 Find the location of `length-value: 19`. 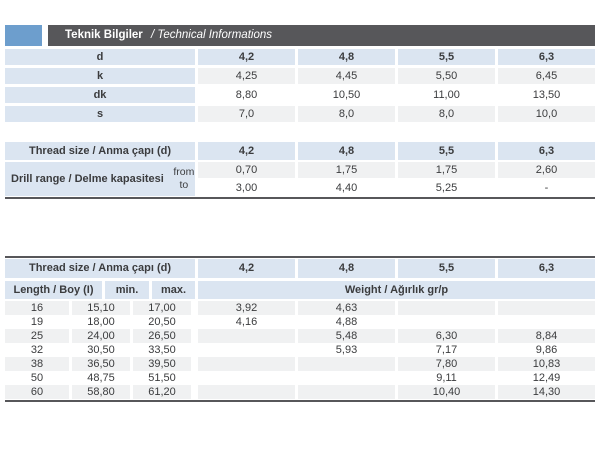

length-value: 19 is located at coordinates (37, 322).